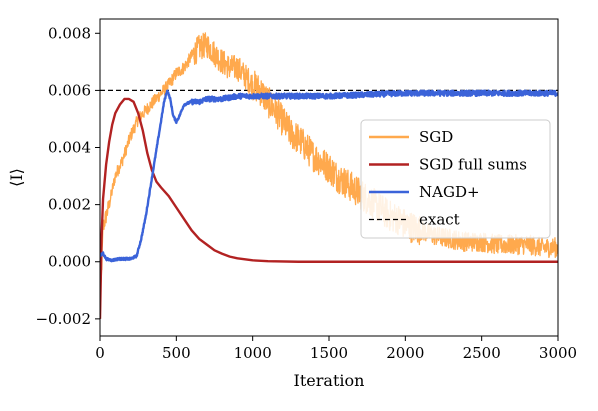 This screenshot has width=598, height=411. I want to click on x-tick-label: 1500, so click(329, 353).